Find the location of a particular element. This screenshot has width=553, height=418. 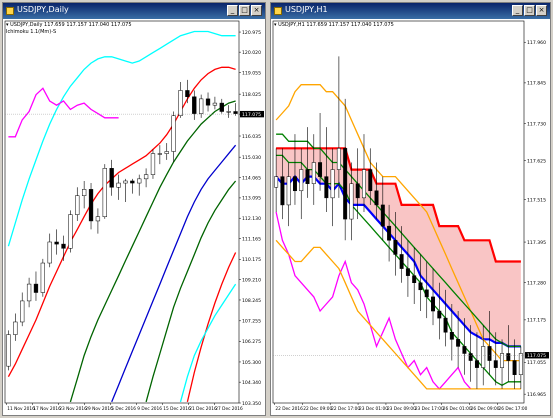

date-tick-label: 17 Nov 2016 is located at coordinates (47, 409).